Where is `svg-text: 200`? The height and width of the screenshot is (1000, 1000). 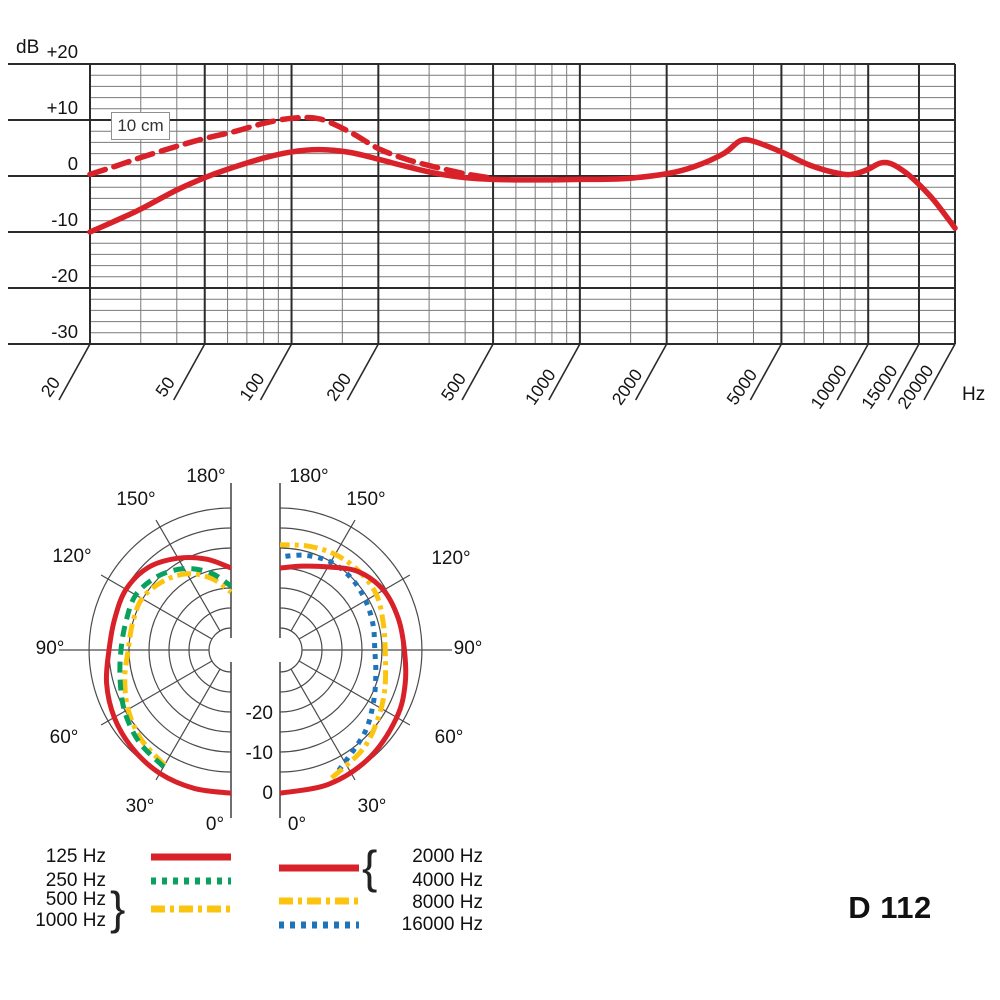
svg-text: 200 is located at coordinates (338, 387).